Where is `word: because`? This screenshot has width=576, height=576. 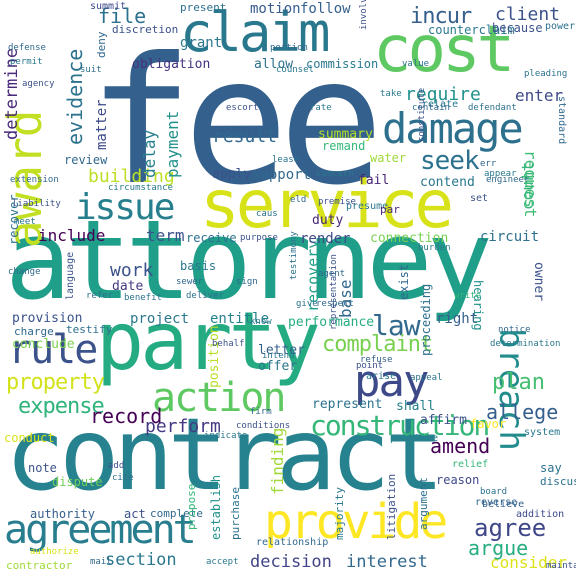 word: because is located at coordinates (517, 28).